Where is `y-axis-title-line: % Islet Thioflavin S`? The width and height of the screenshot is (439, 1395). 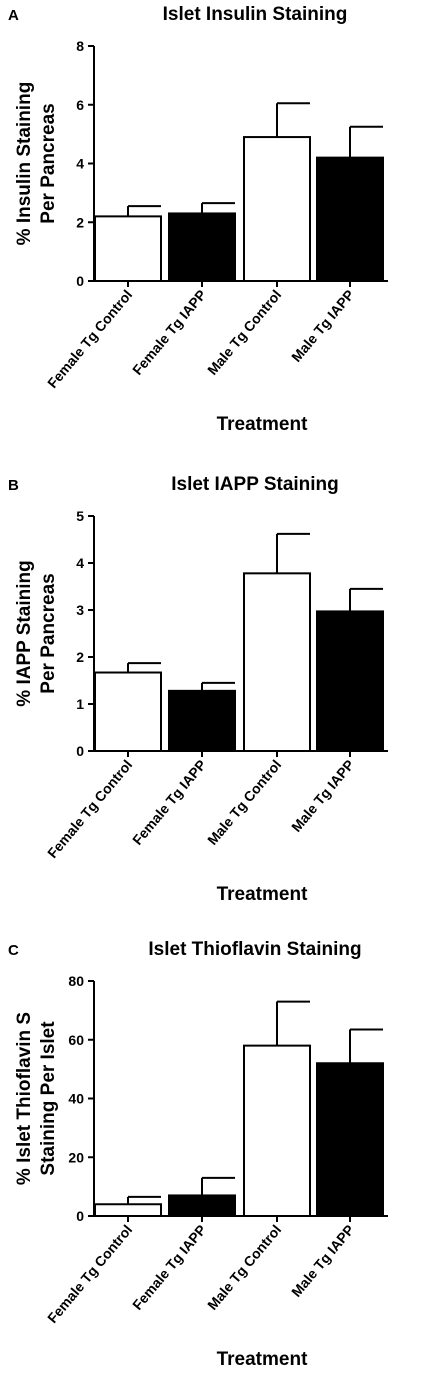
y-axis-title-line: % Islet Thioflavin S is located at coordinates (24, 1098).